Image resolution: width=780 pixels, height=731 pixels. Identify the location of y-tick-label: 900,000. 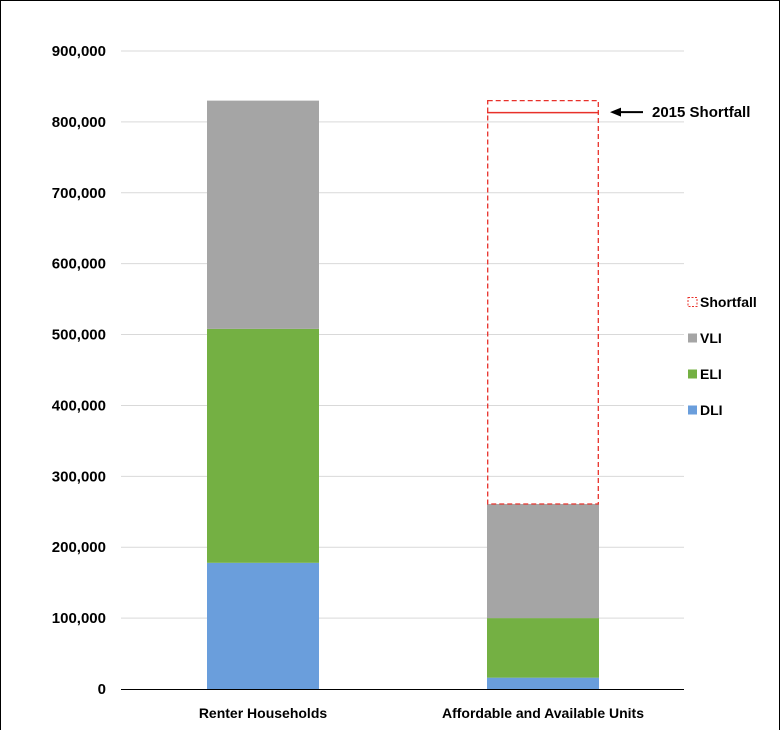
(79, 51).